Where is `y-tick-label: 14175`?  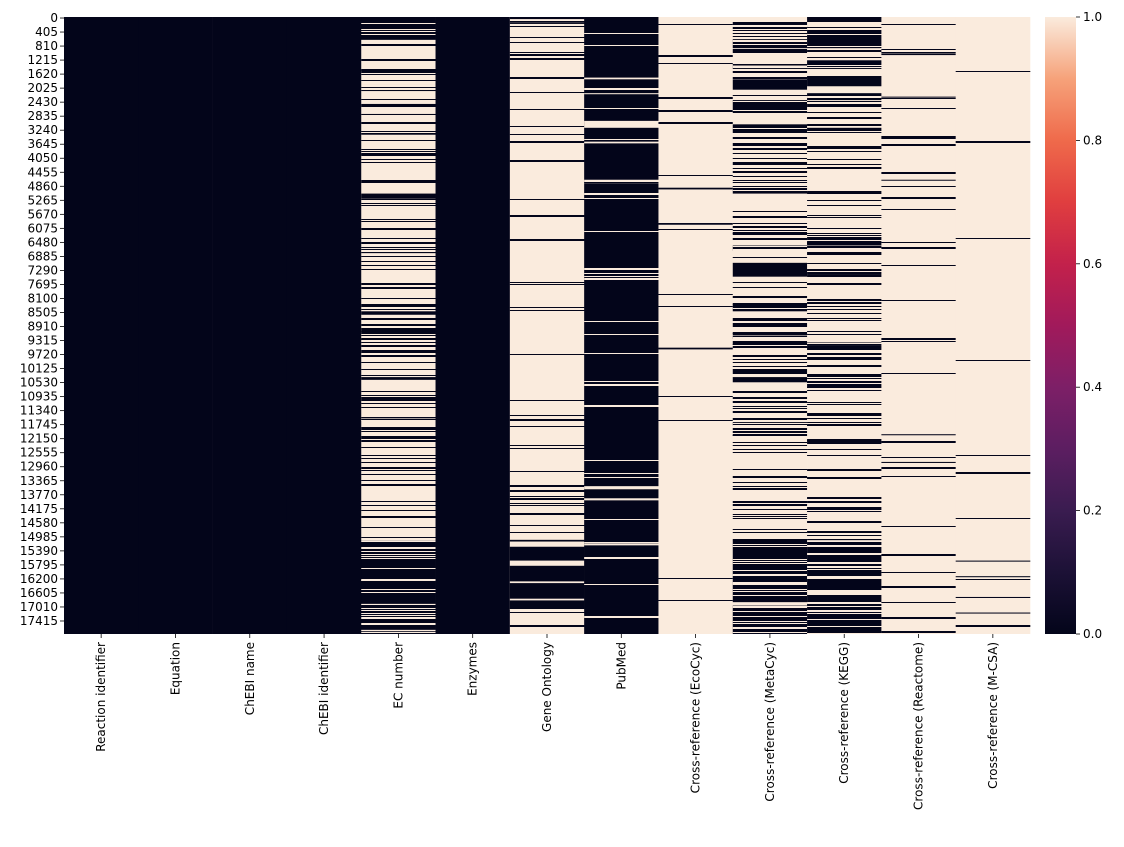 y-tick-label: 14175 is located at coordinates (39, 509).